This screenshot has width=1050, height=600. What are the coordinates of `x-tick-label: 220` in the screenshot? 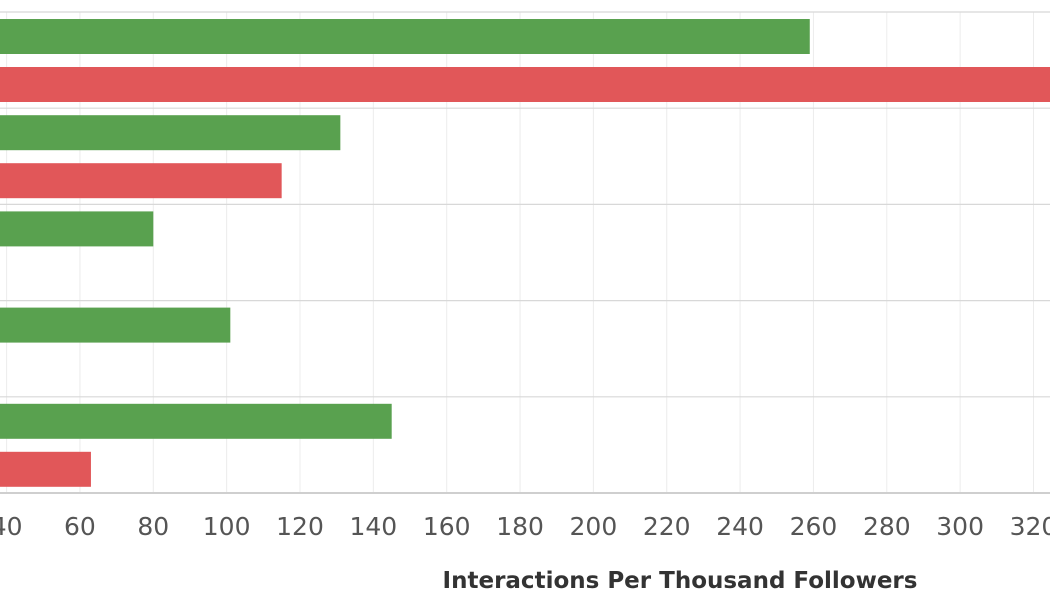 It's located at (667, 526).